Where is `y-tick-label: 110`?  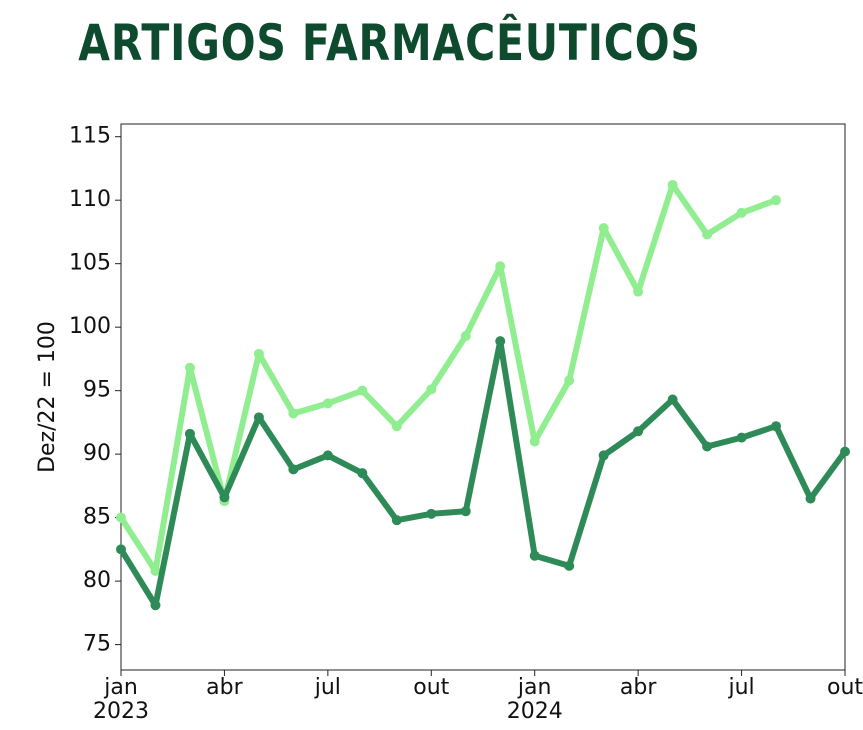 y-tick-label: 110 is located at coordinates (90, 199).